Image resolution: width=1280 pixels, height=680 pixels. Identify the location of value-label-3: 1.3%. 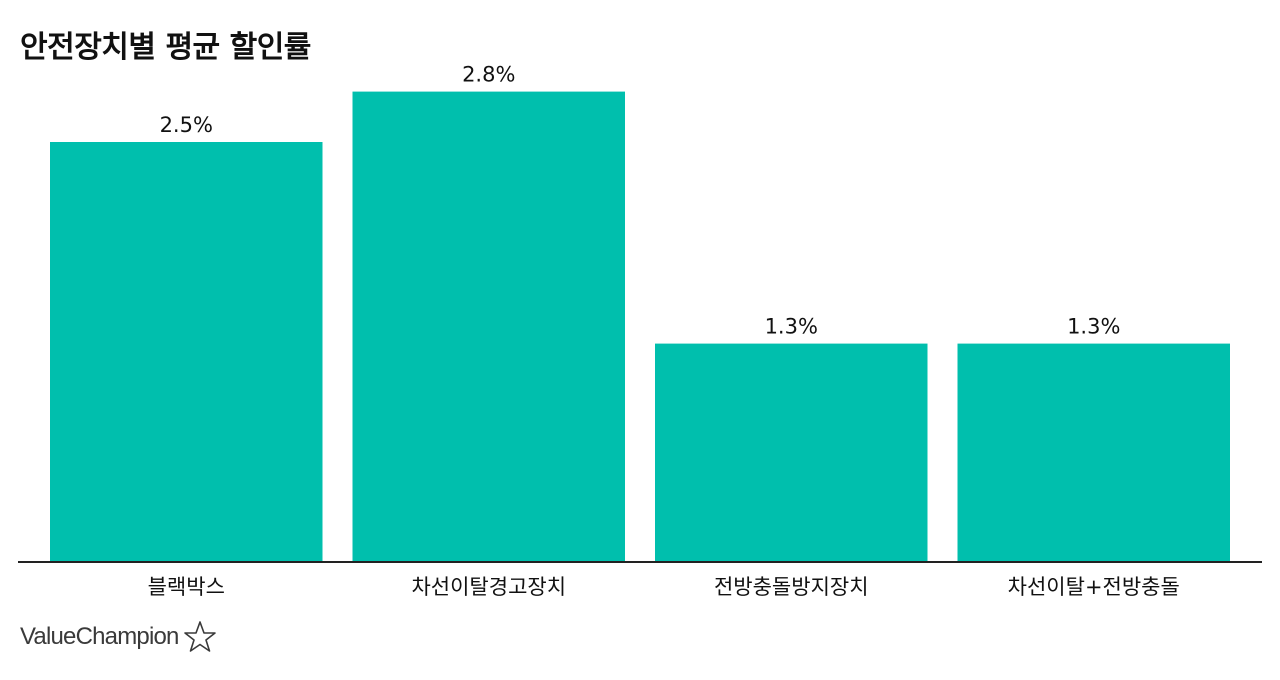
(1093, 327).